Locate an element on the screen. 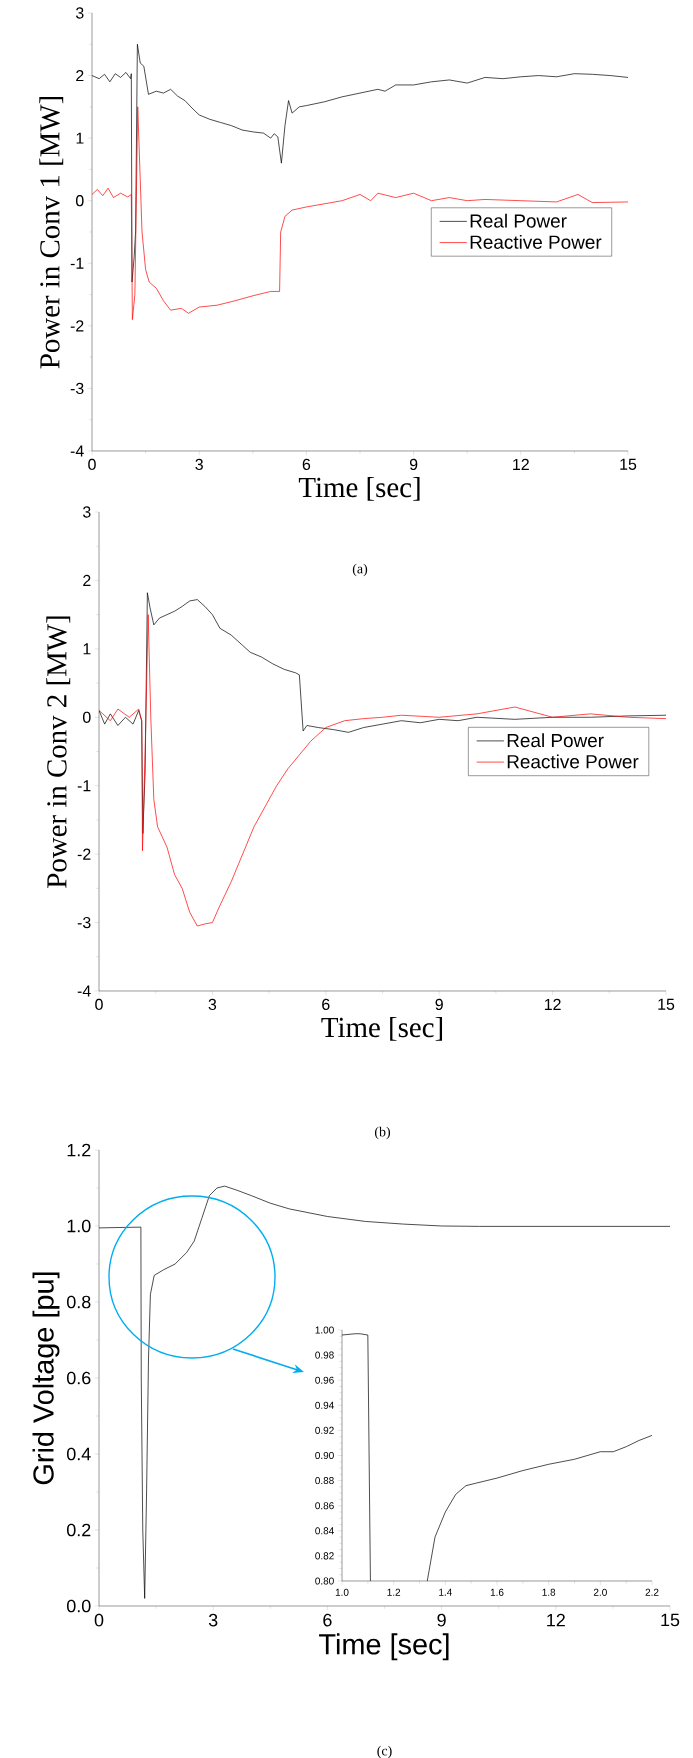 The height and width of the screenshot is (1758, 693). y-tick-label: 0.2 is located at coordinates (79, 1530).